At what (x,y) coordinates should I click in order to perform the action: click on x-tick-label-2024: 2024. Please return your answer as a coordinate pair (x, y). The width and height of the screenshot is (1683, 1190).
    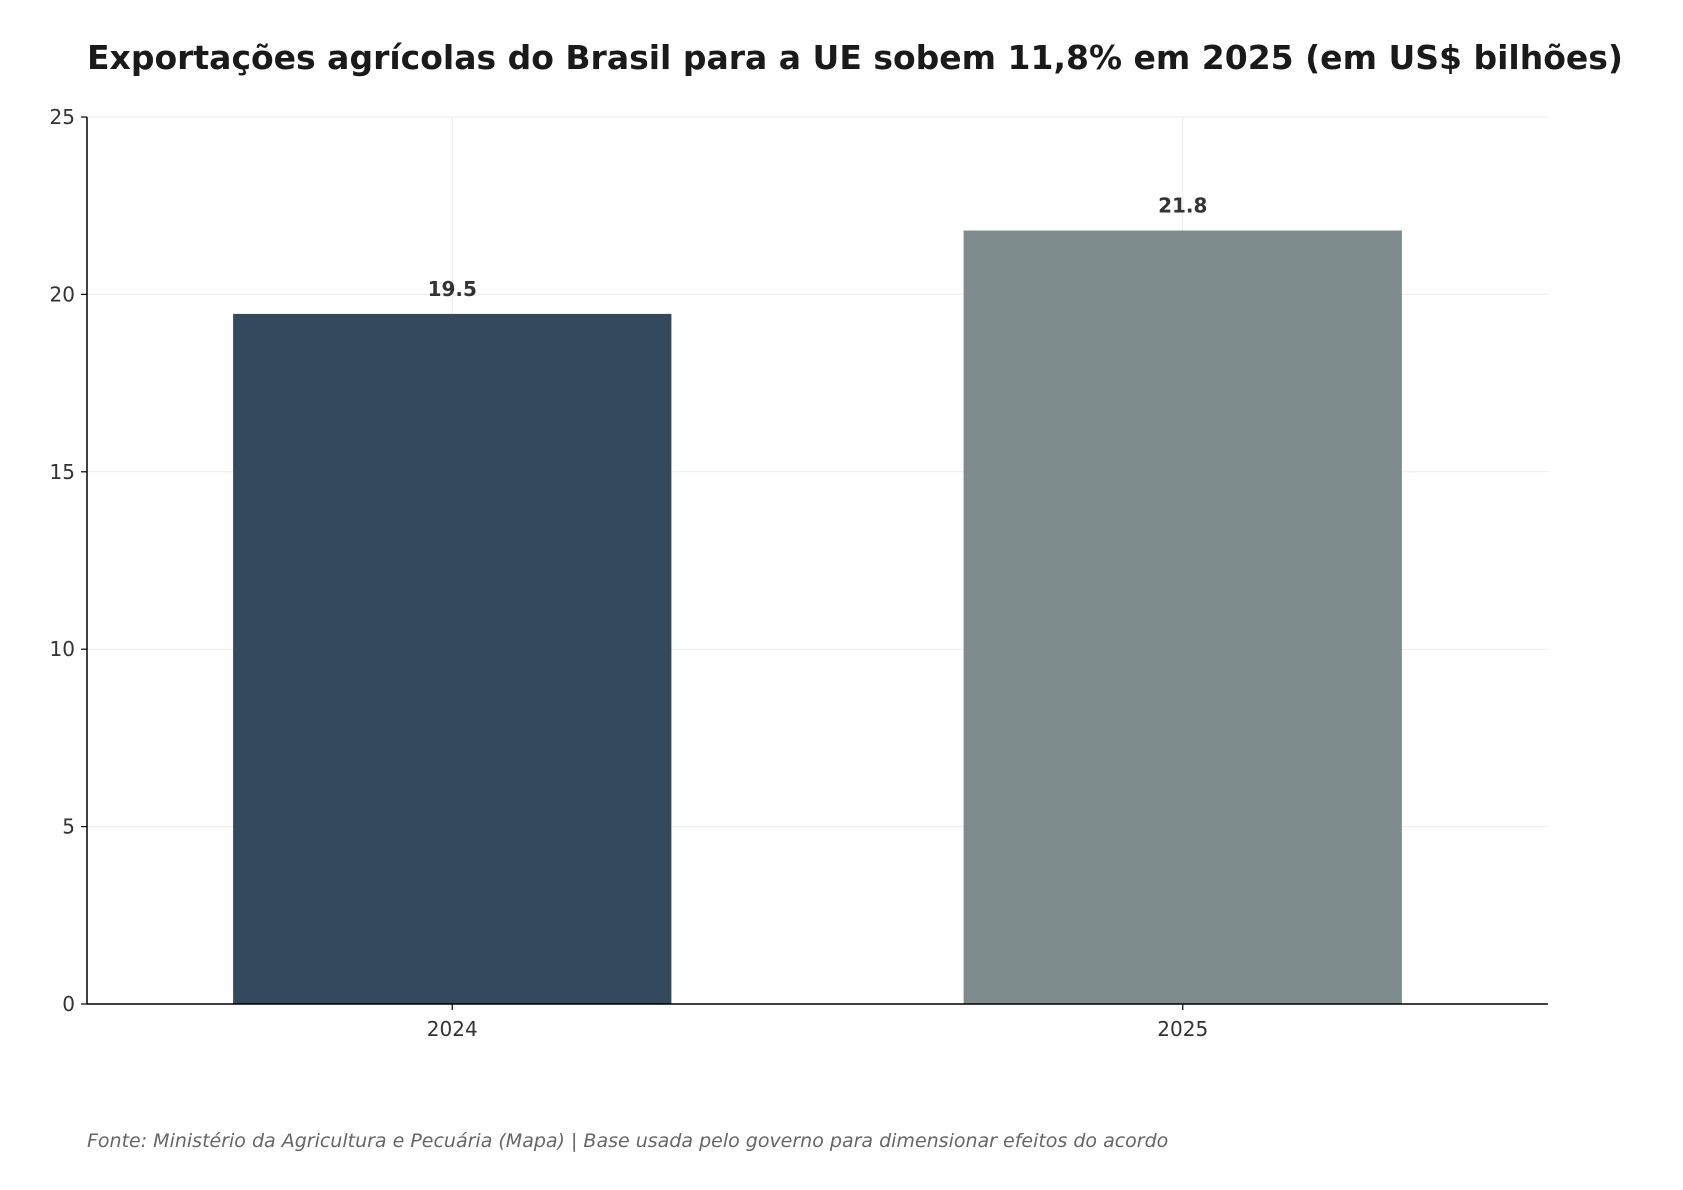
    Looking at the image, I should click on (452, 1029).